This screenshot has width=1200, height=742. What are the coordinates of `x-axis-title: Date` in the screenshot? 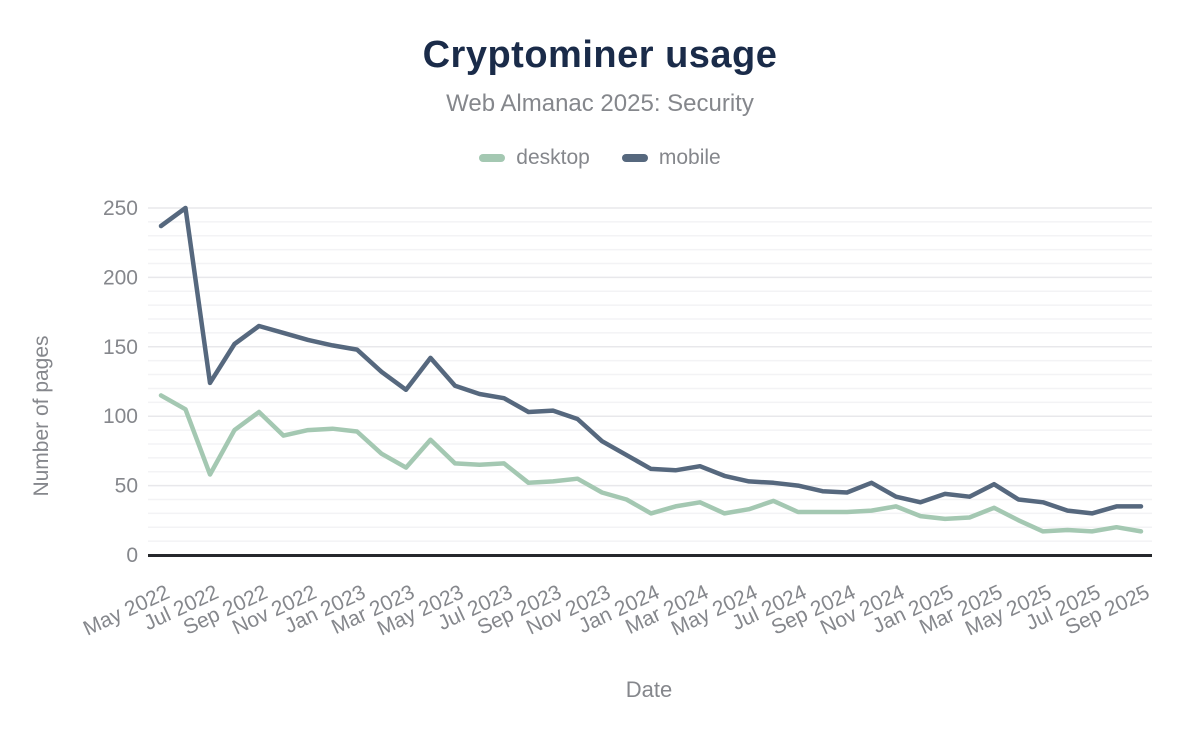 It's located at (649, 689).